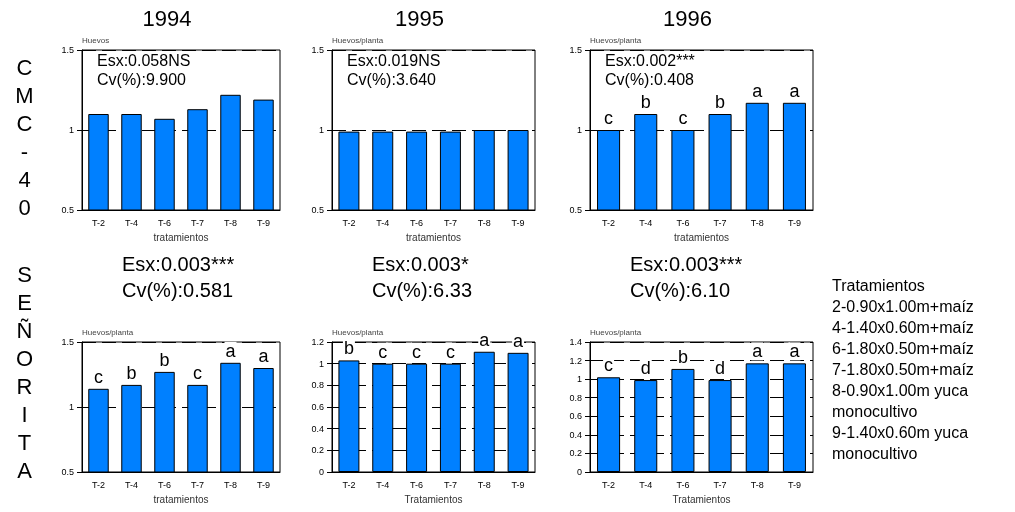  What do you see at coordinates (144, 60) in the screenshot?
I see `annotation: Esx:0.058NS` at bounding box center [144, 60].